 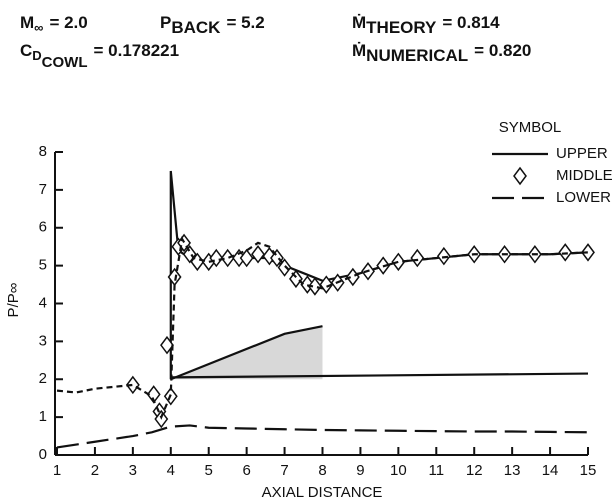 What do you see at coordinates (43, 378) in the screenshot?
I see `y-tick-label: 2` at bounding box center [43, 378].